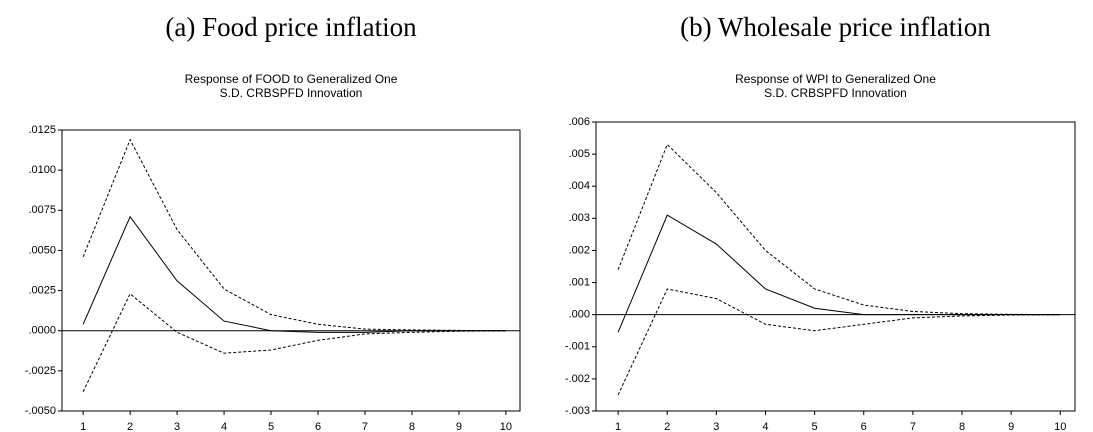 The image size is (1093, 432). Describe the element at coordinates (42, 130) in the screenshot. I see `y-tick-label: .0125` at that location.